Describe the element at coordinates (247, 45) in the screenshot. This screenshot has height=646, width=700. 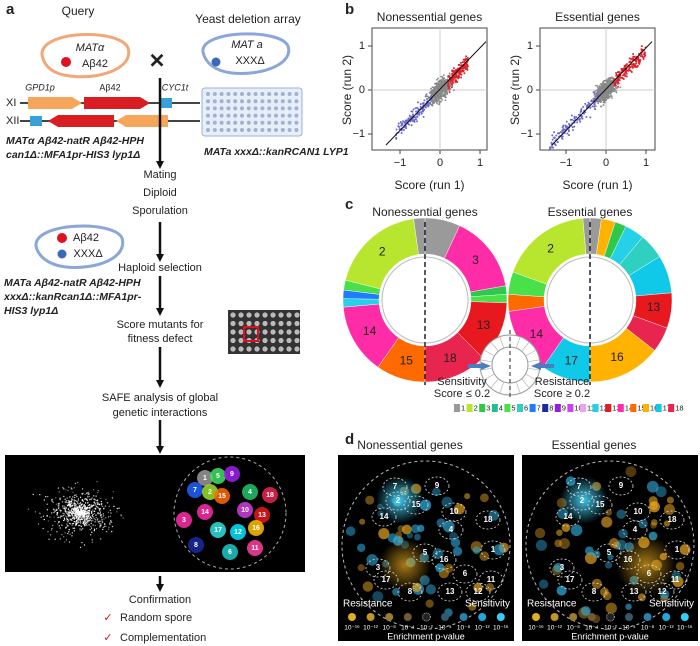
I see `mating-type: MAT a` at that location.